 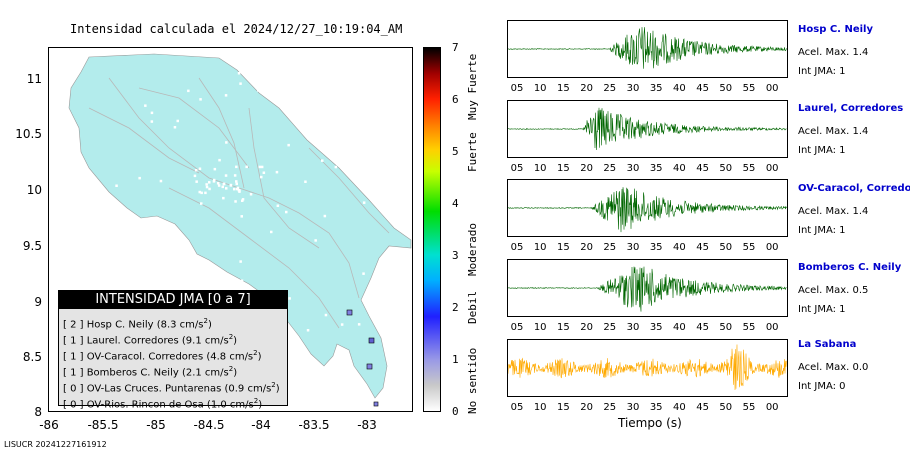 I want to click on time-tick: 15, so click(x=563, y=327).